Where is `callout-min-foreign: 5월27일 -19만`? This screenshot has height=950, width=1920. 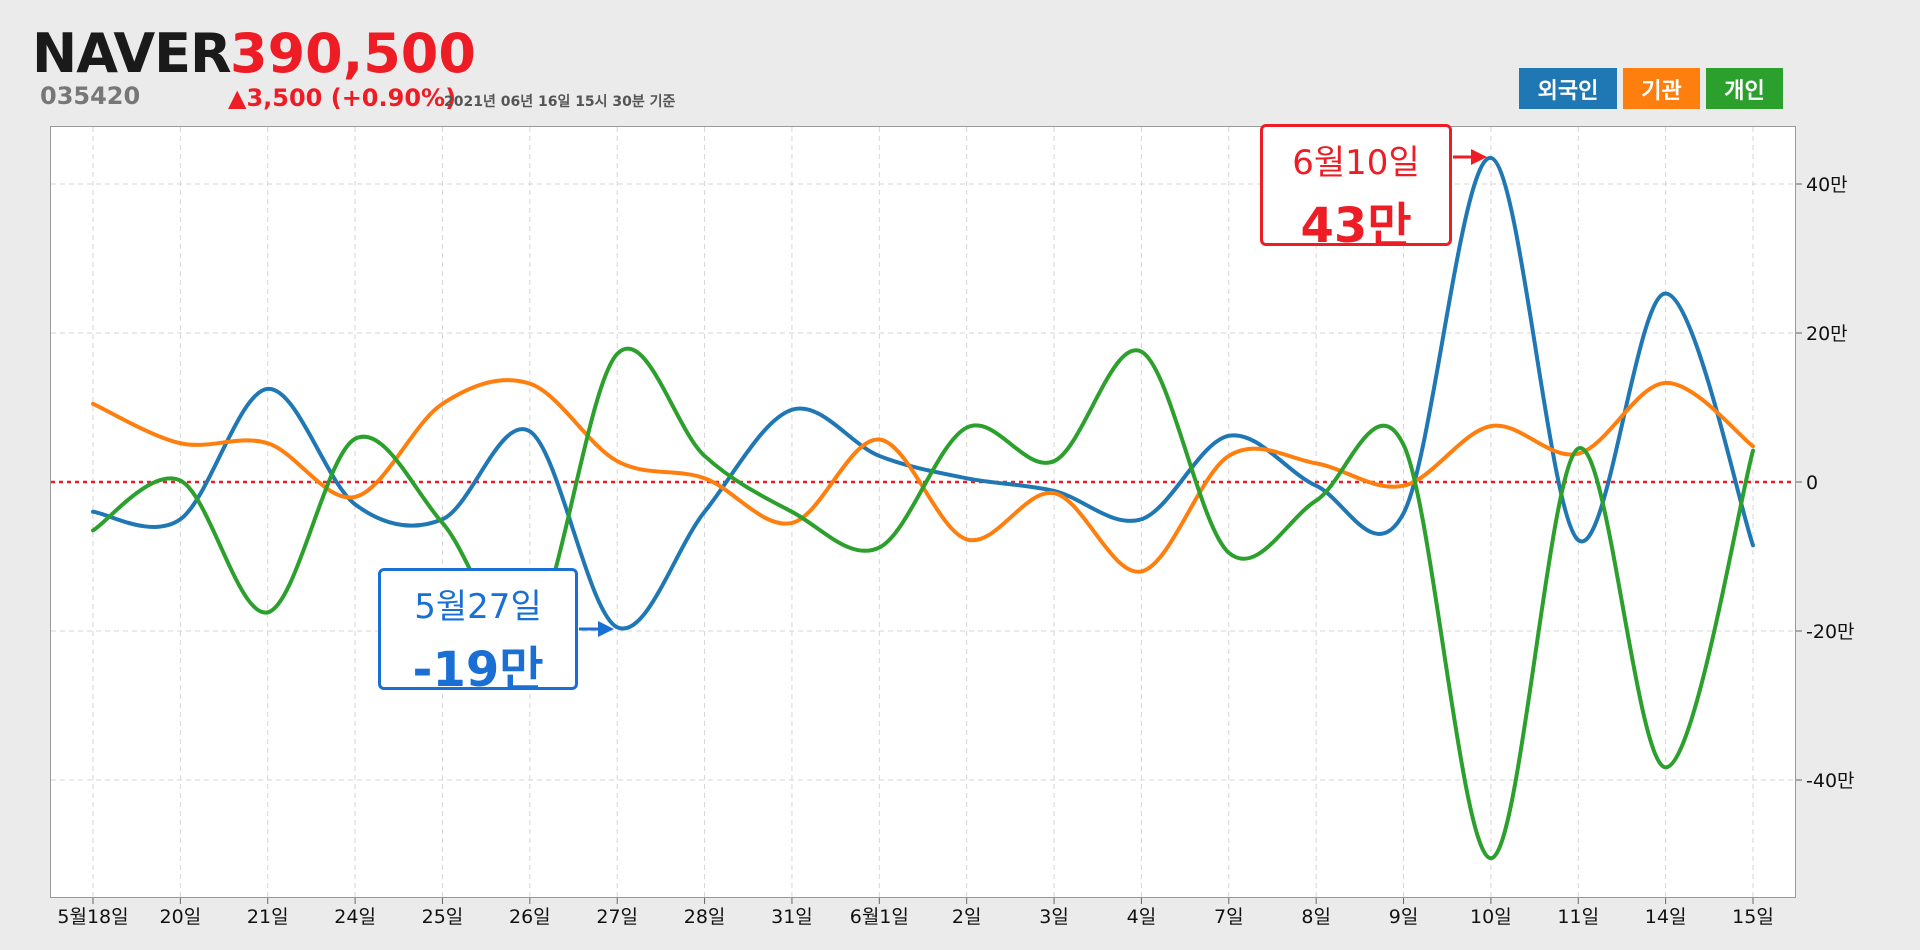 callout-min-foreign: 5월27일 -19만 is located at coordinates (478, 633).